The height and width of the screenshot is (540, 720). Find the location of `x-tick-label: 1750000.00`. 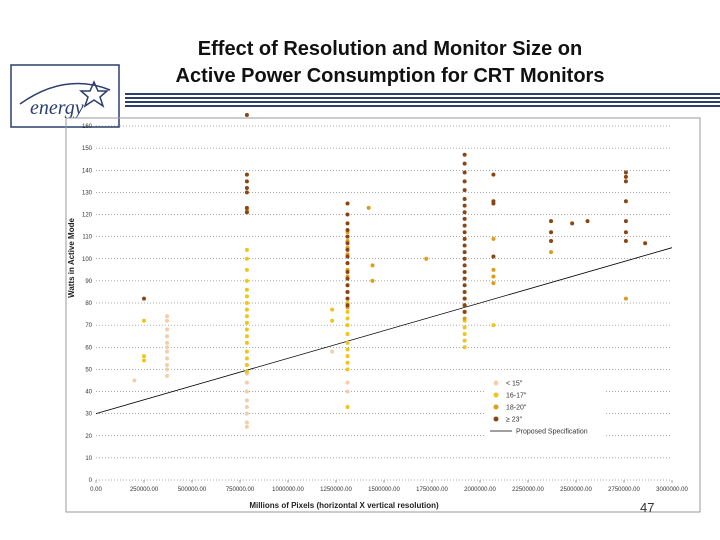

x-tick-label: 1750000.00 is located at coordinates (432, 490).